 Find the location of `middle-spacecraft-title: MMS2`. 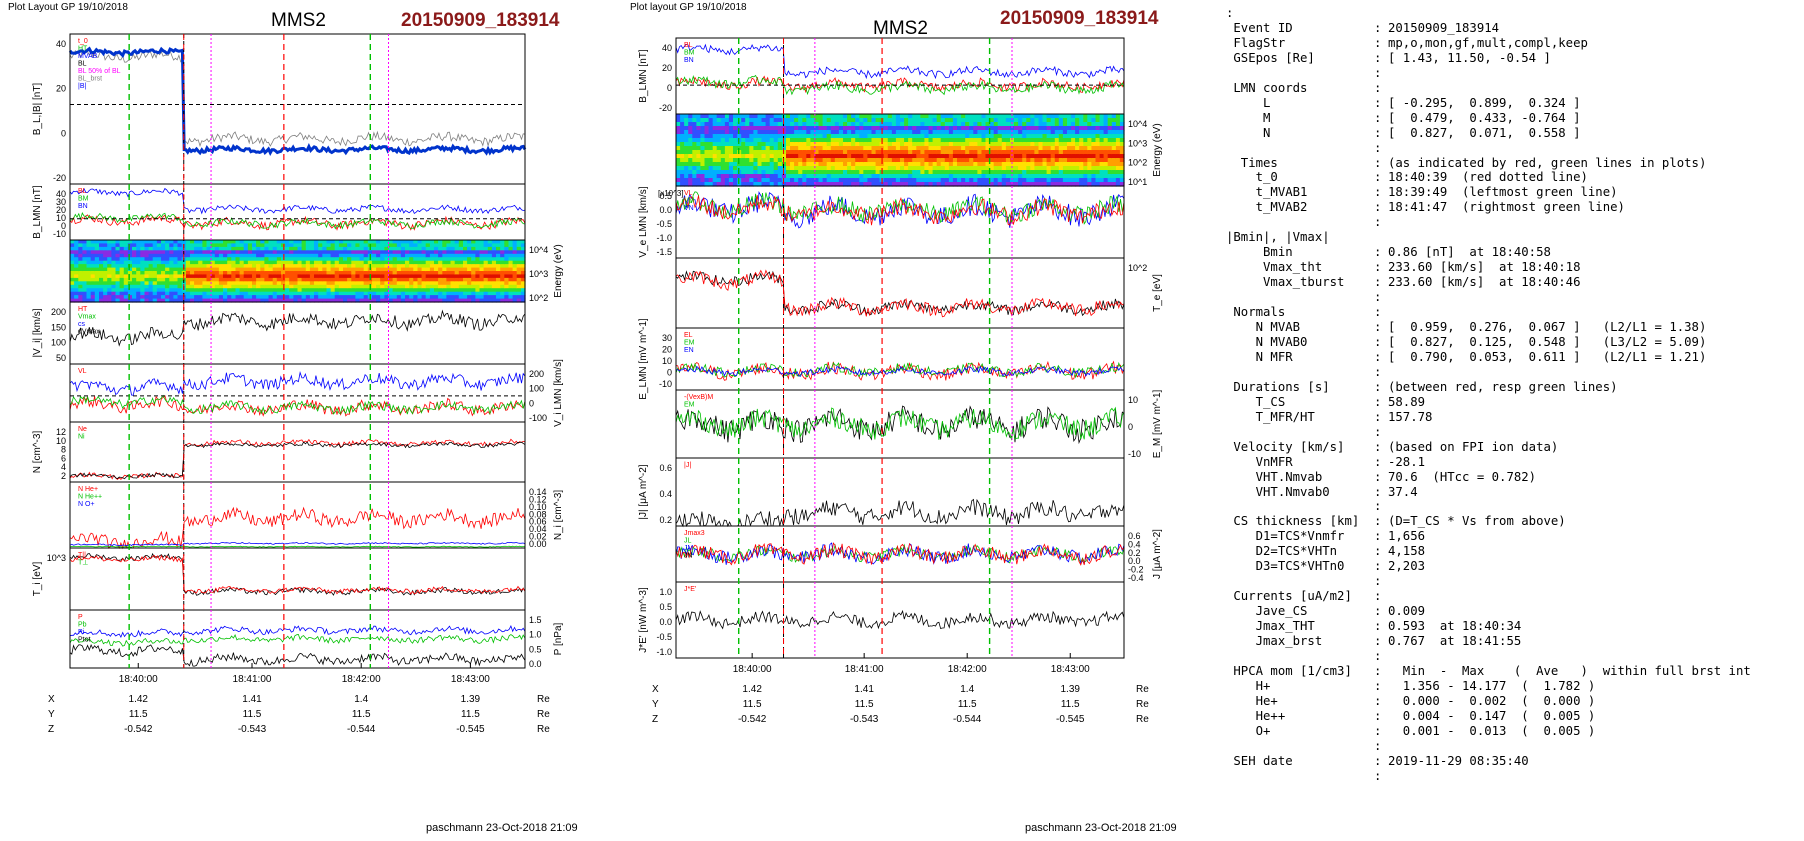

middle-spacecraft-title: MMS2 is located at coordinates (900, 28).